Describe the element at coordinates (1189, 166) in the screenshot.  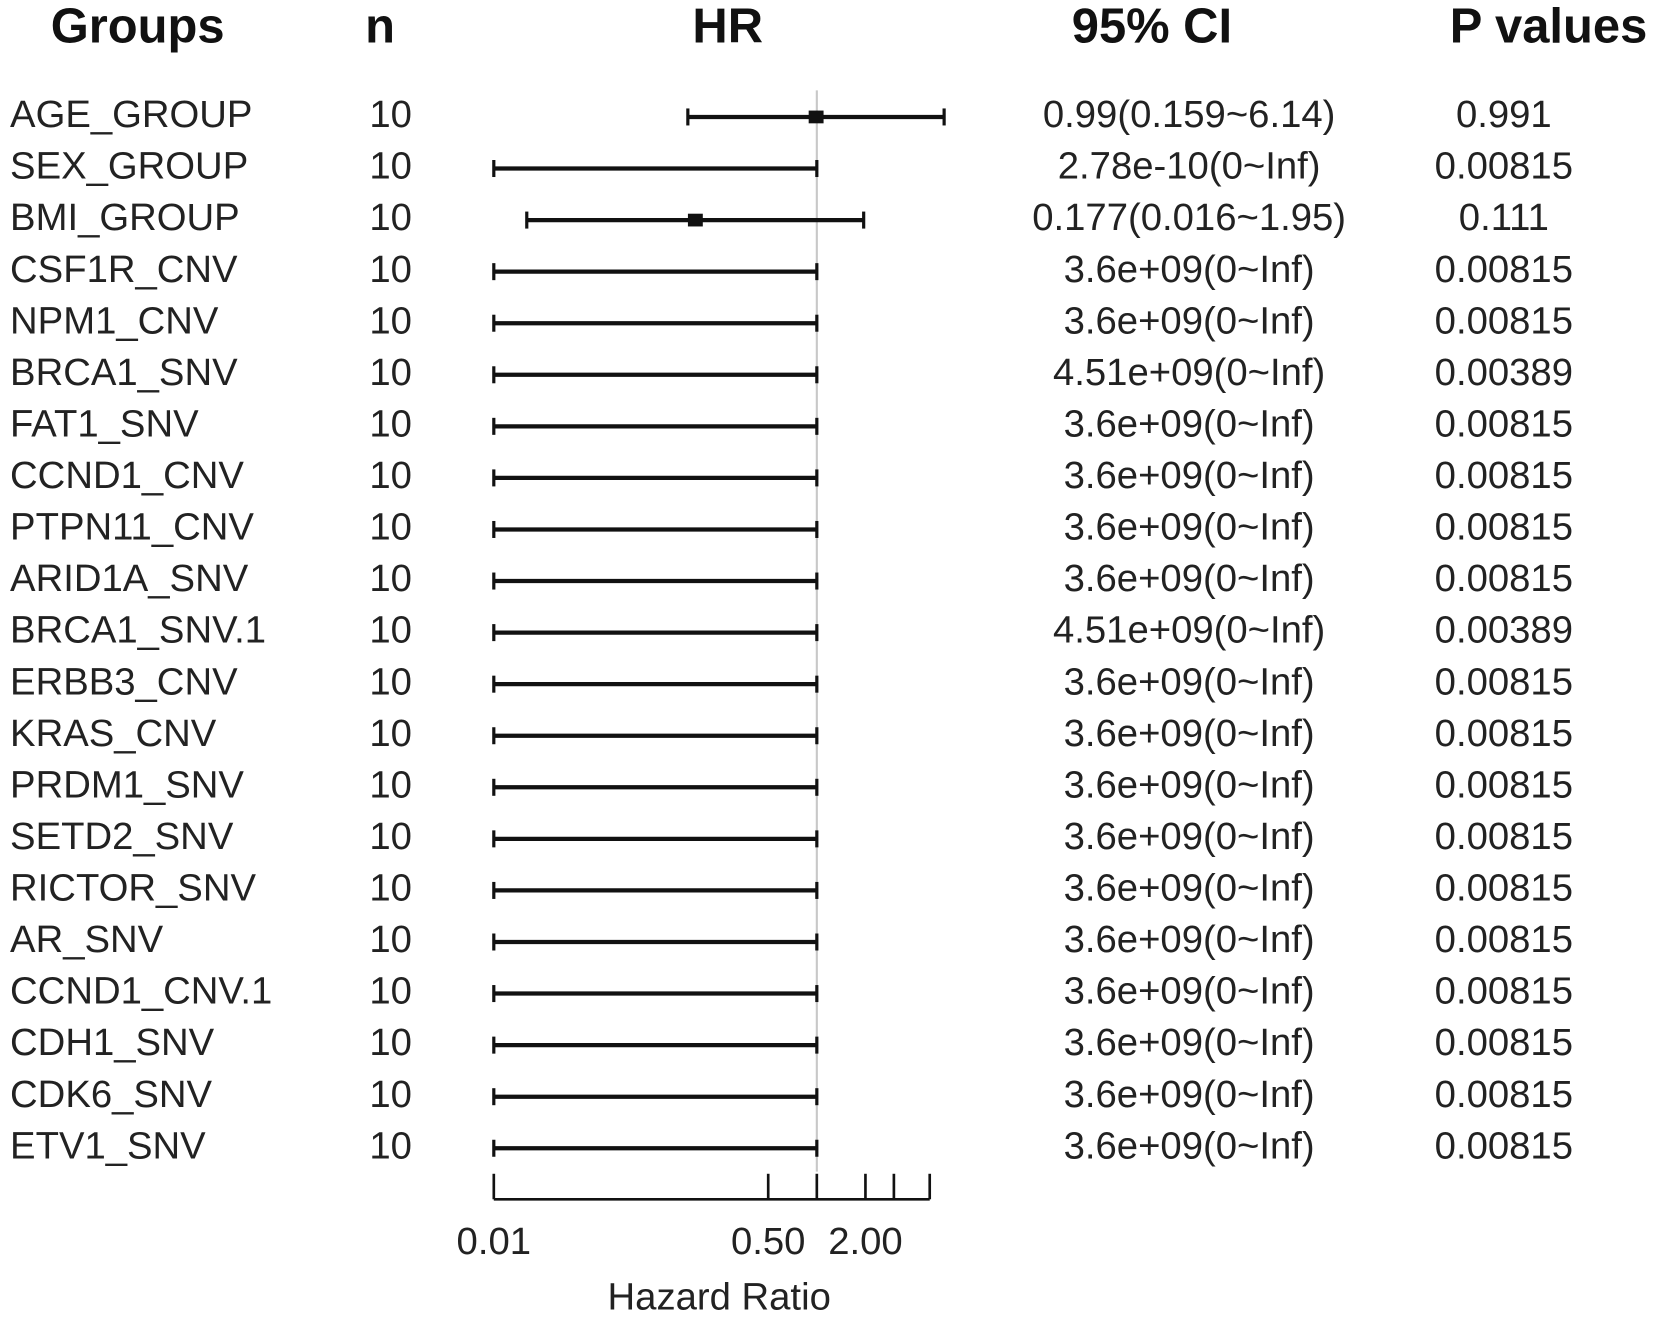
I see `ci-text: 2.78e-10(0~Inf)` at that location.